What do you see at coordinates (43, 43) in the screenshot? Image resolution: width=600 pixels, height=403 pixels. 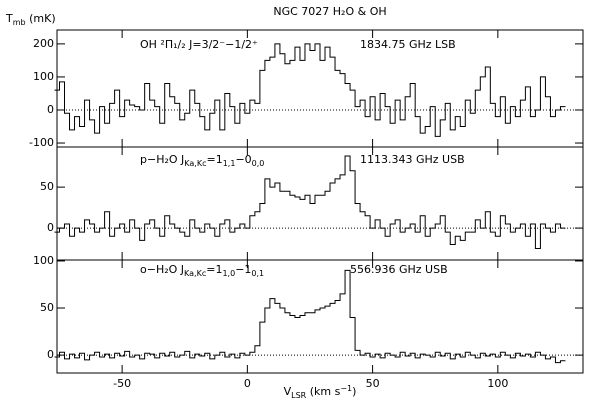 I see `y-tick-label: 200` at bounding box center [43, 43].